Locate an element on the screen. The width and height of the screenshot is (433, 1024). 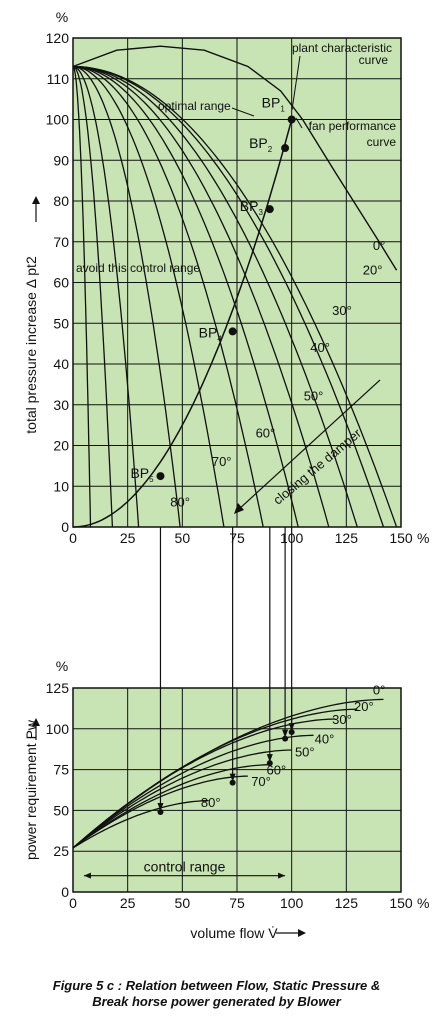
fan-curve-label: fan performance is located at coordinates (353, 126).